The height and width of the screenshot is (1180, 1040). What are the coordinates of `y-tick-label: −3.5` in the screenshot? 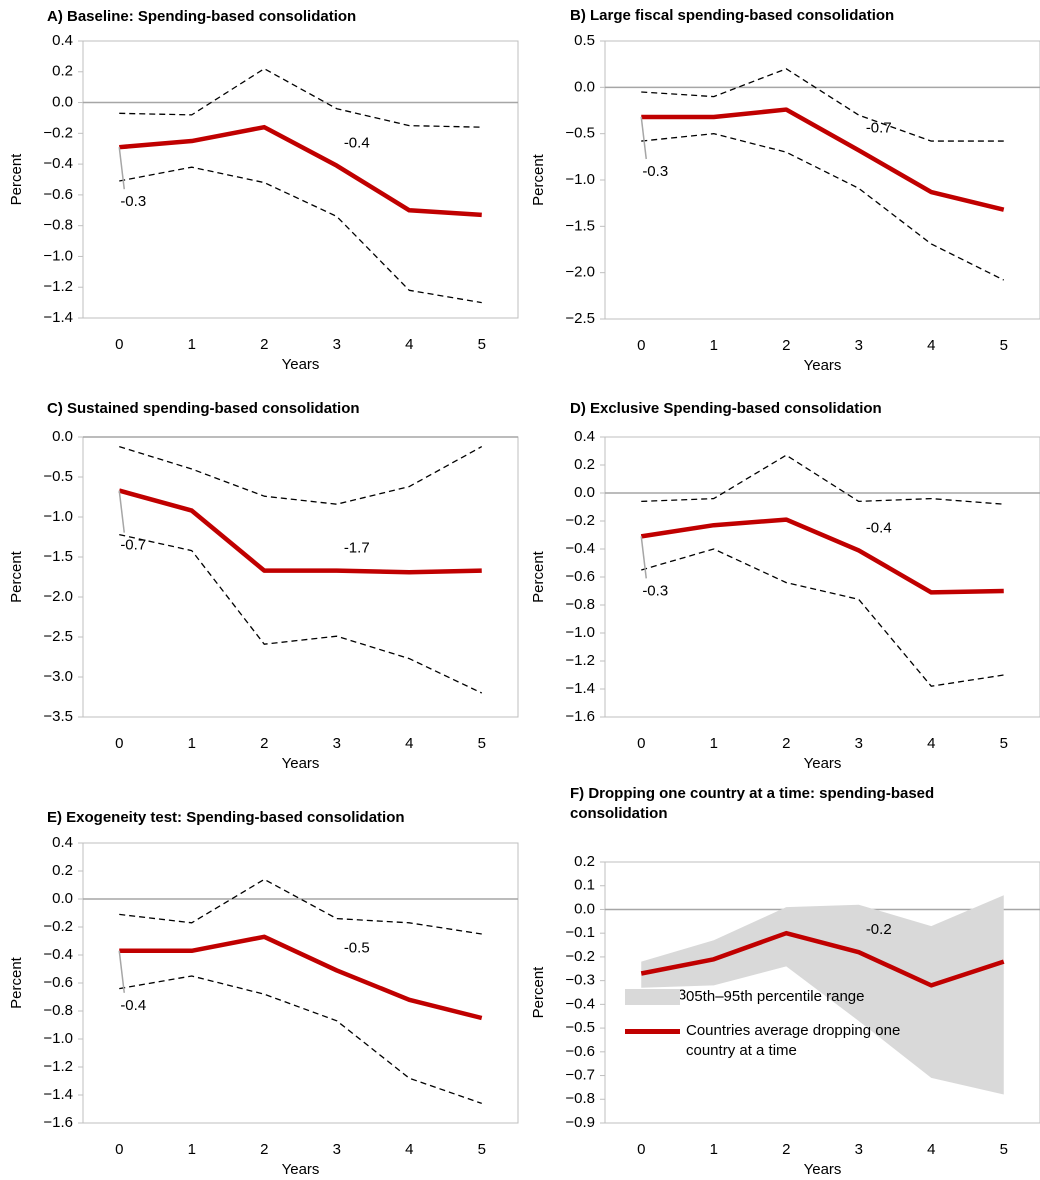 It's located at (58, 716).